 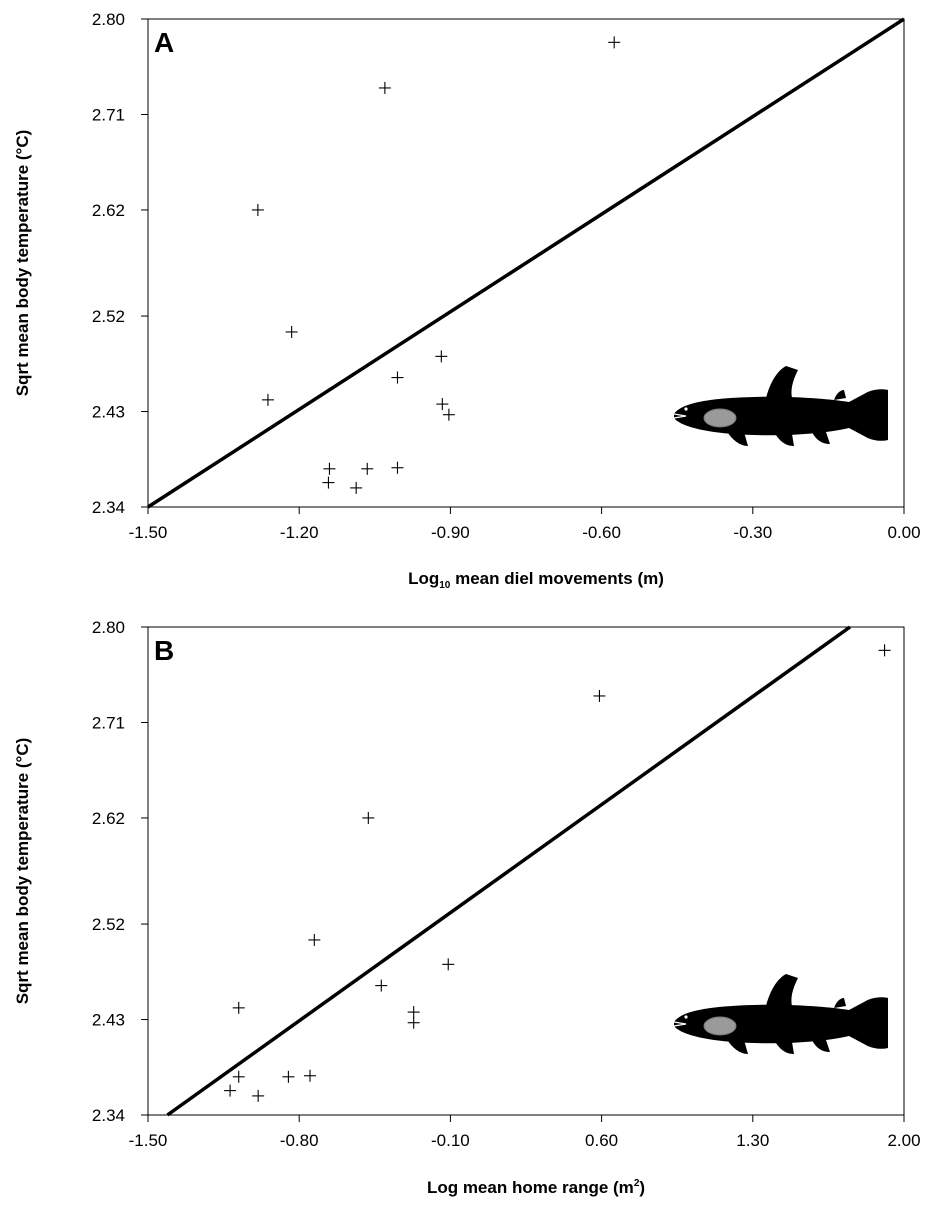 I want to click on panel-b-y-tick-label: 2.34, so click(x=108, y=1115).